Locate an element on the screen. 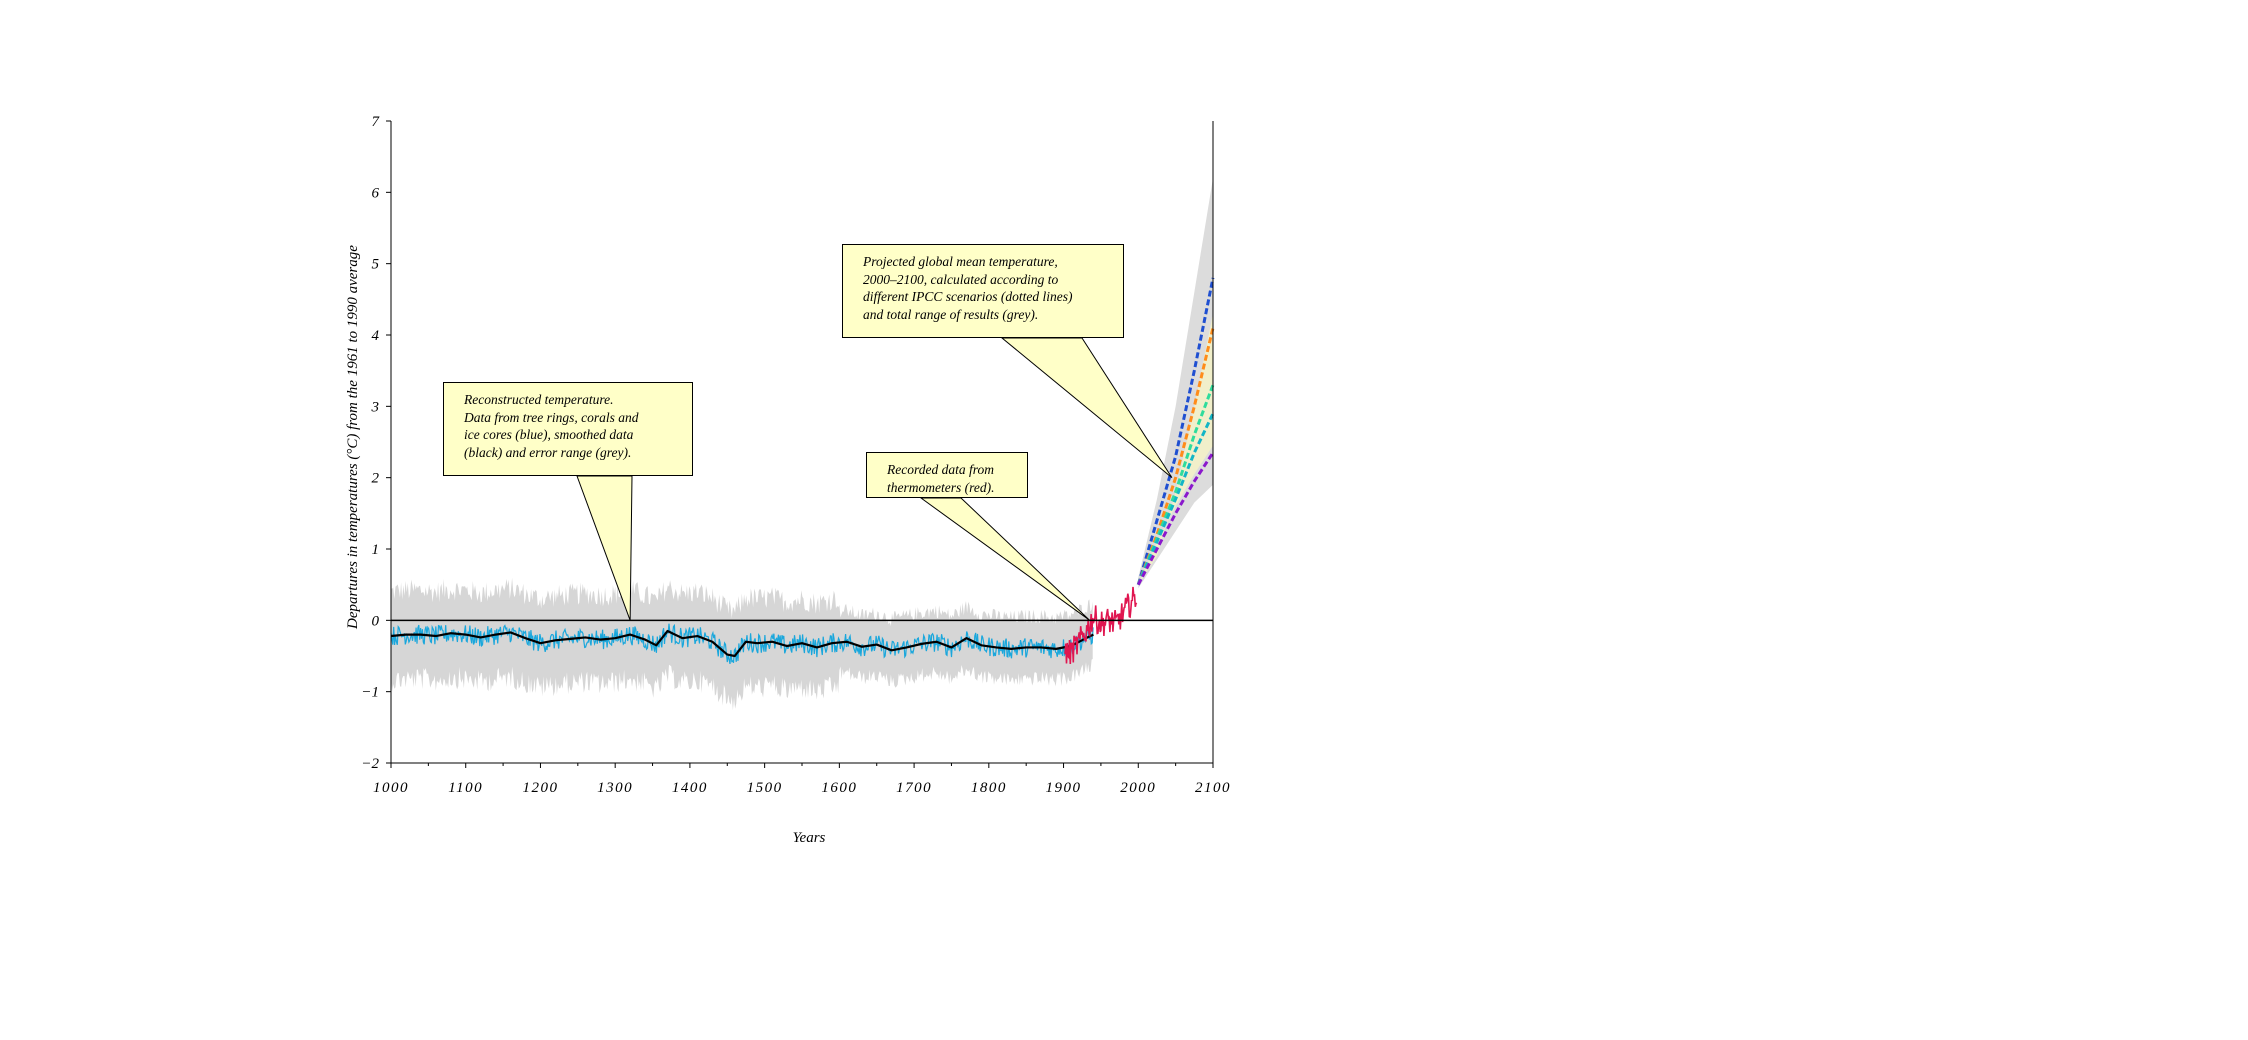  annotation-line: Reconstructed temperature. is located at coordinates (539, 399).